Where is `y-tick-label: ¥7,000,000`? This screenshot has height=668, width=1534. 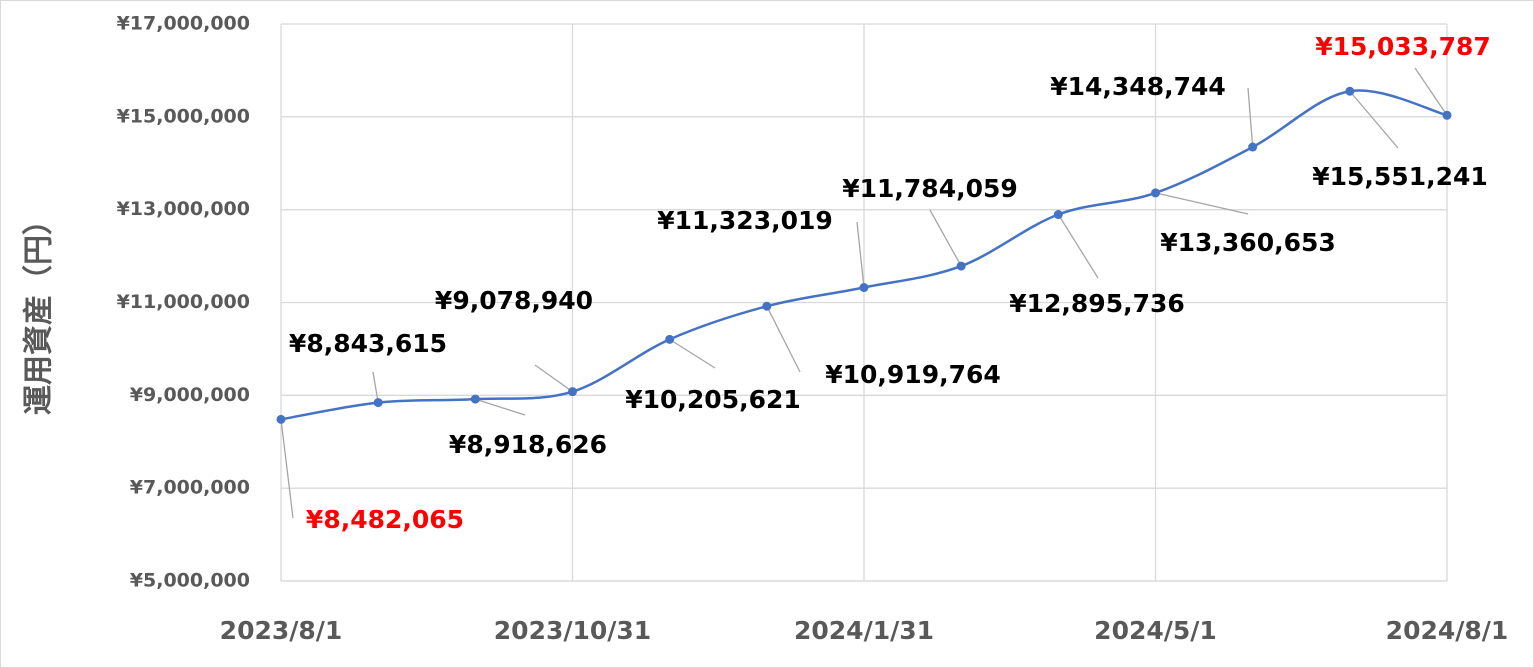 y-tick-label: ¥7,000,000 is located at coordinates (190, 488).